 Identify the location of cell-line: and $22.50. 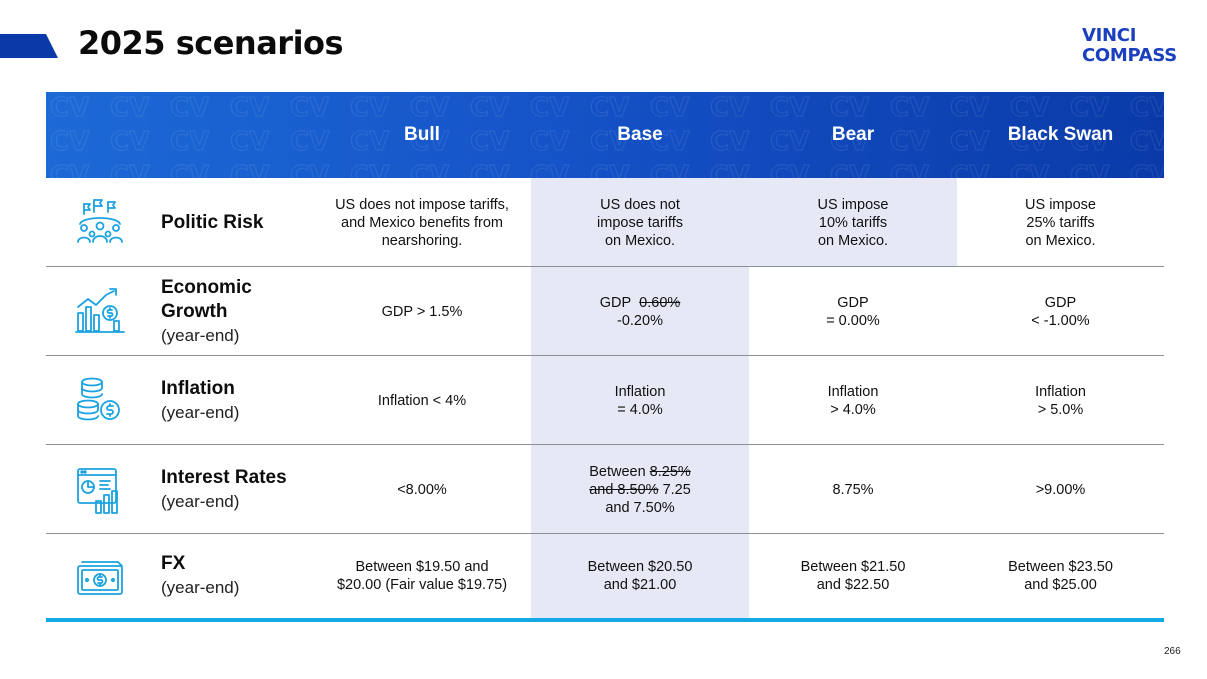
(853, 585).